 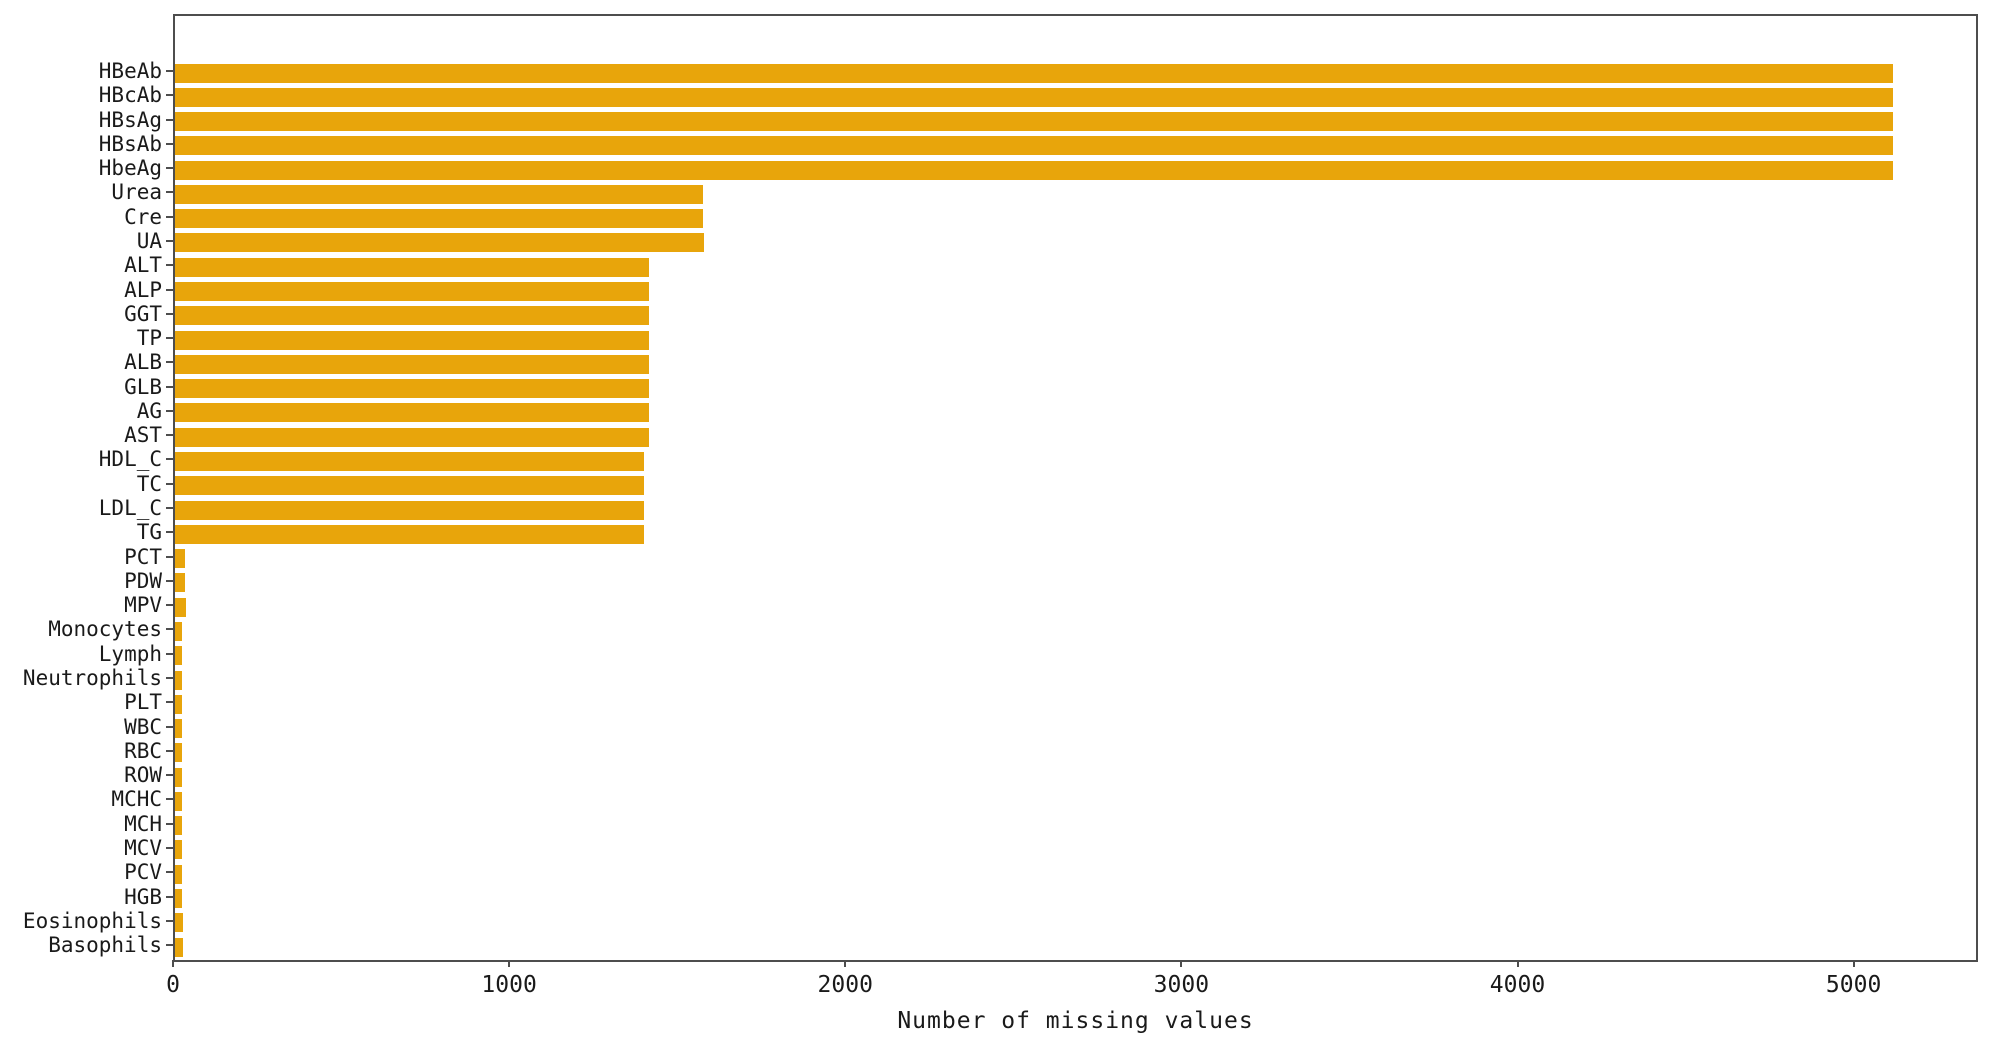 I want to click on y-tick-label-ALP: ALP, so click(x=143, y=289).